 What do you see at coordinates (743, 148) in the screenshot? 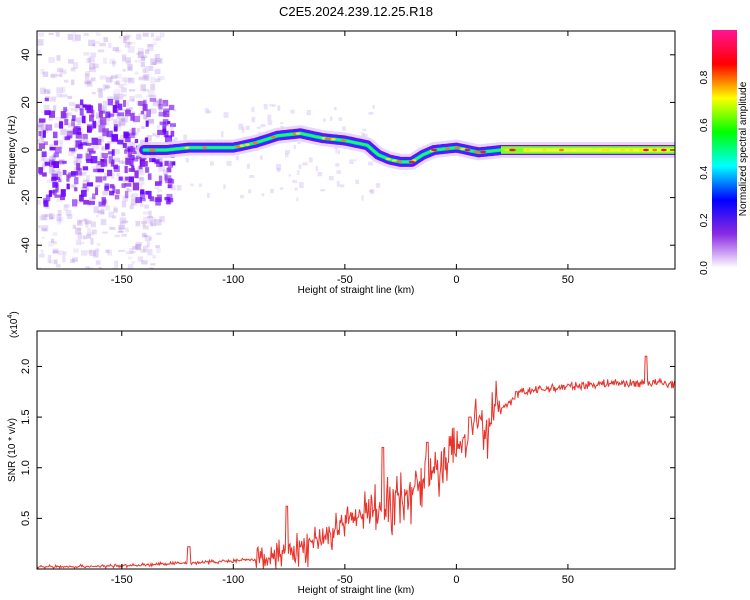
I see `colorbar-label: Normalized spectral amplitude` at bounding box center [743, 148].